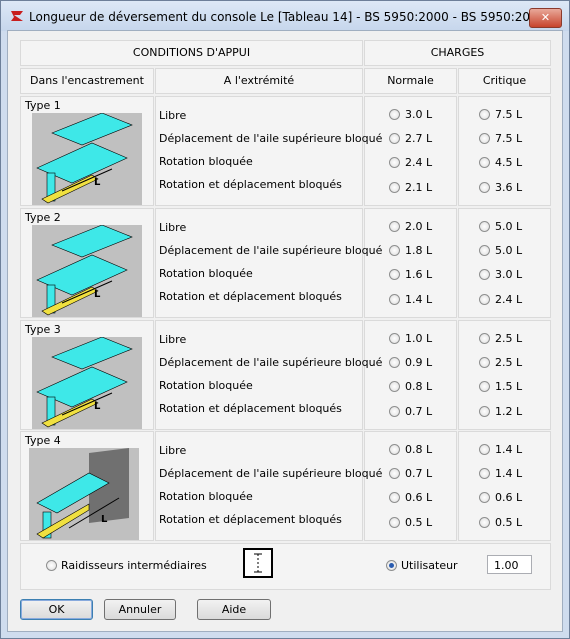 This screenshot has height=639, width=570. I want to click on critique-value: 0.5 L, so click(509, 522).